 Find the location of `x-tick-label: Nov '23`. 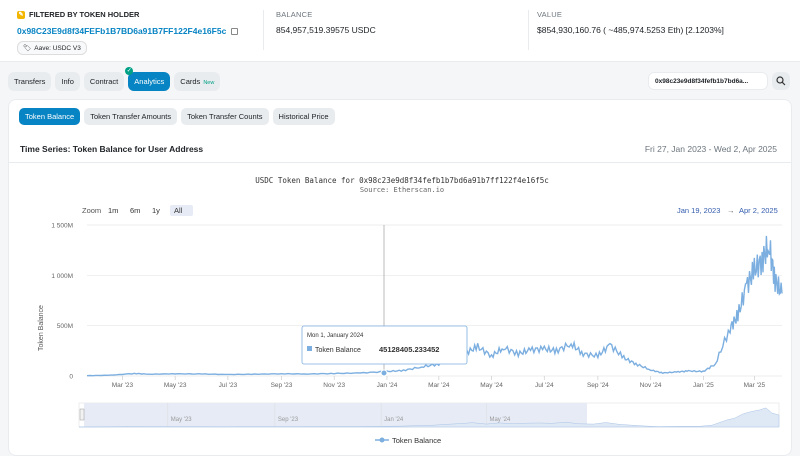

x-tick-label: Nov '23 is located at coordinates (334, 385).